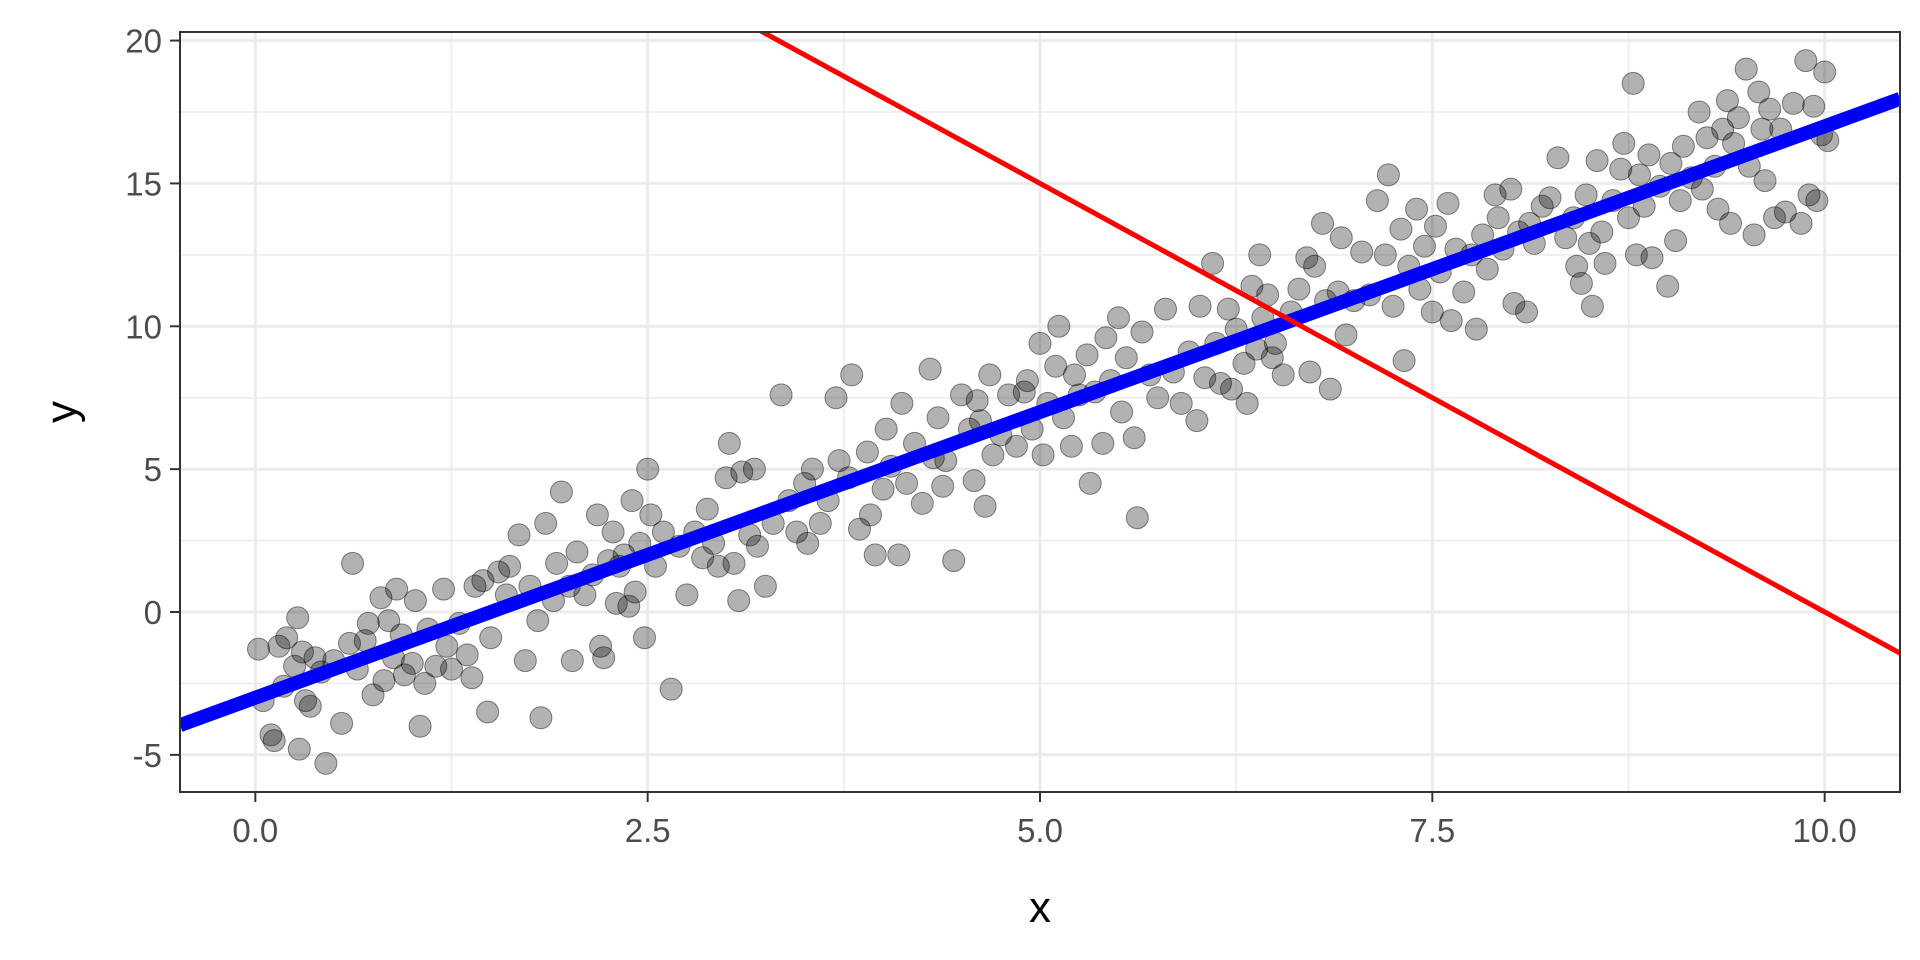 The width and height of the screenshot is (1920, 960). I want to click on x-tick-label: 5.0, so click(1040, 830).